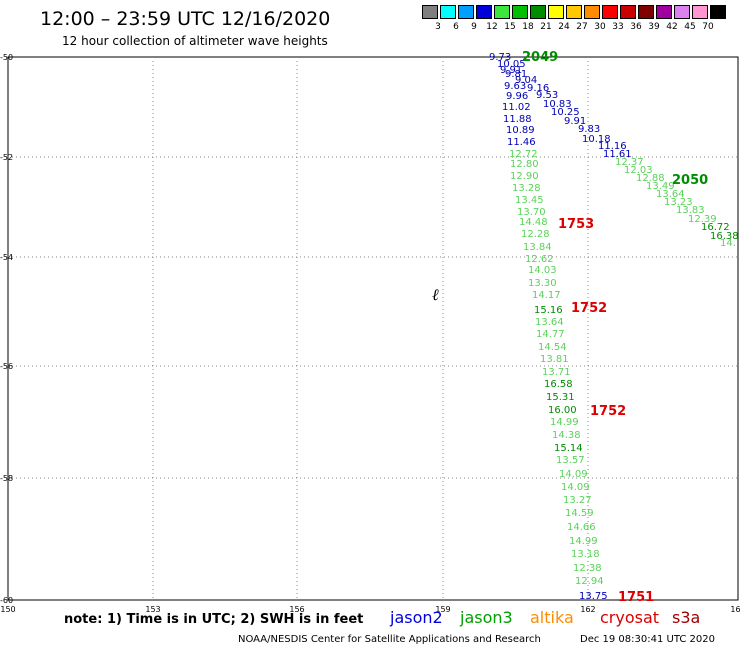  Describe the element at coordinates (474, 27) in the screenshot. I see `scale-label: 9` at that location.